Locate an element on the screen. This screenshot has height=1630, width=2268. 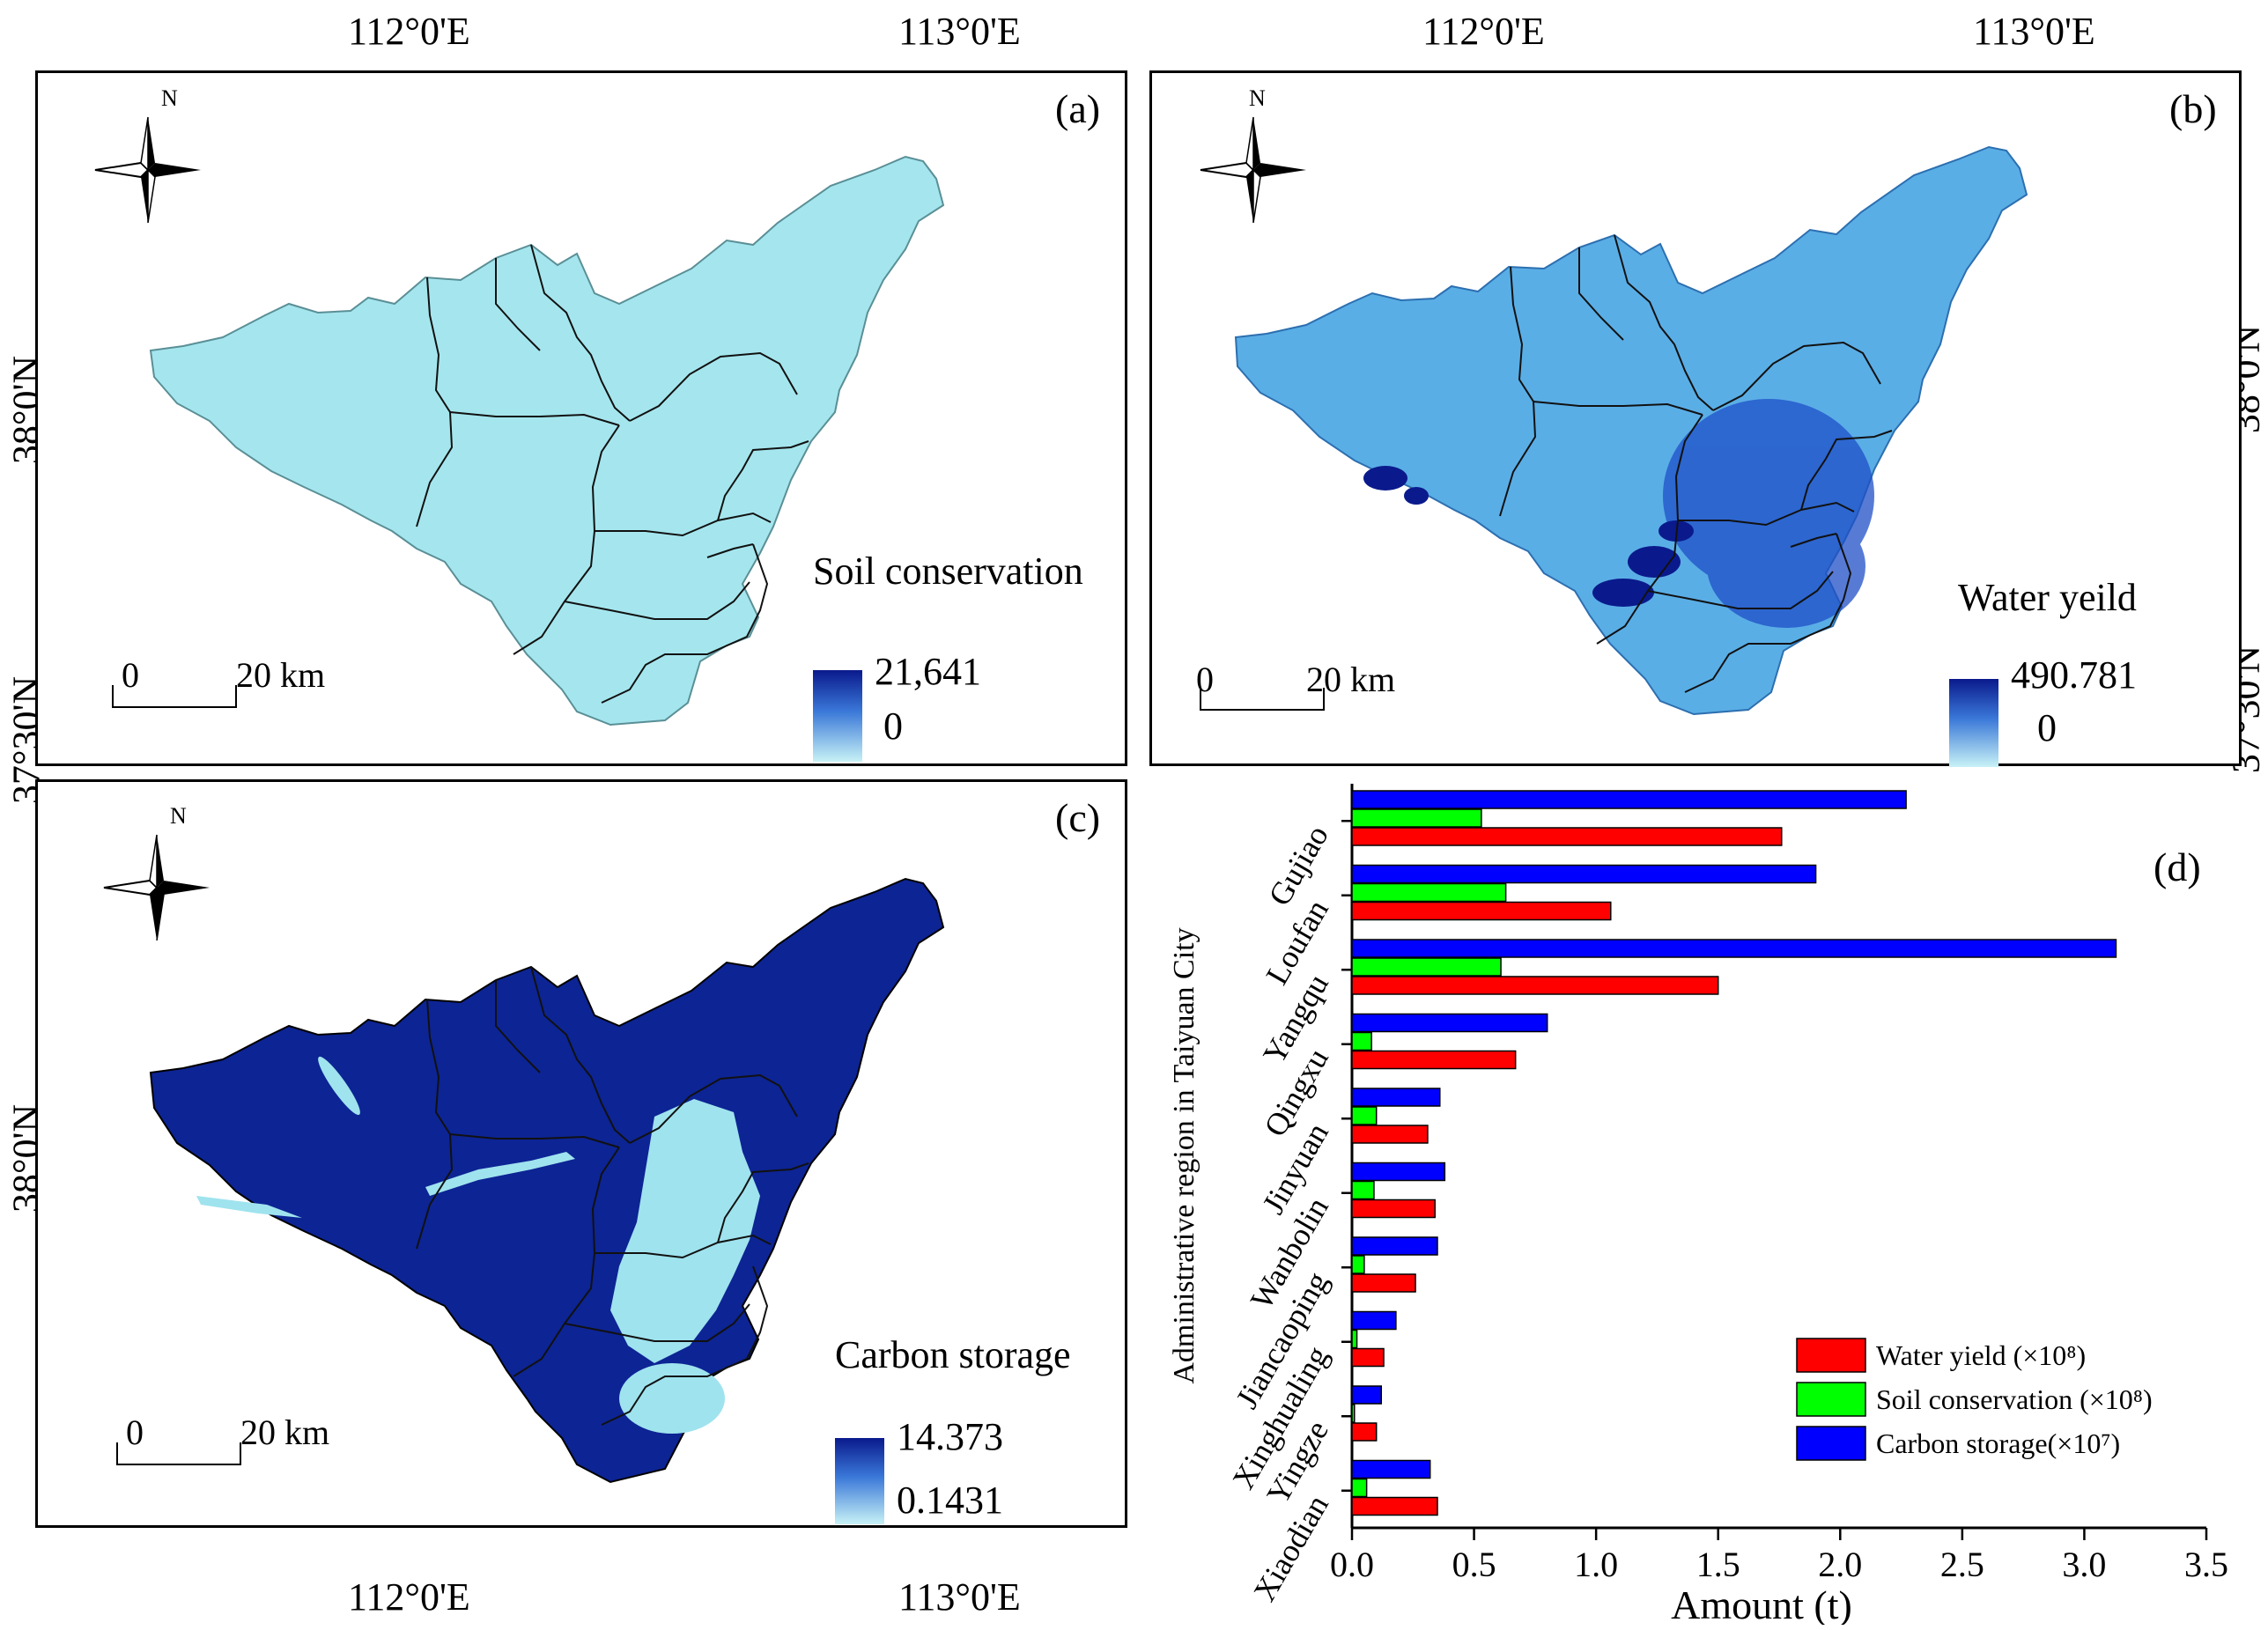
legend-entry: Carbon storage(×10⁷) is located at coordinates (1998, 1443).